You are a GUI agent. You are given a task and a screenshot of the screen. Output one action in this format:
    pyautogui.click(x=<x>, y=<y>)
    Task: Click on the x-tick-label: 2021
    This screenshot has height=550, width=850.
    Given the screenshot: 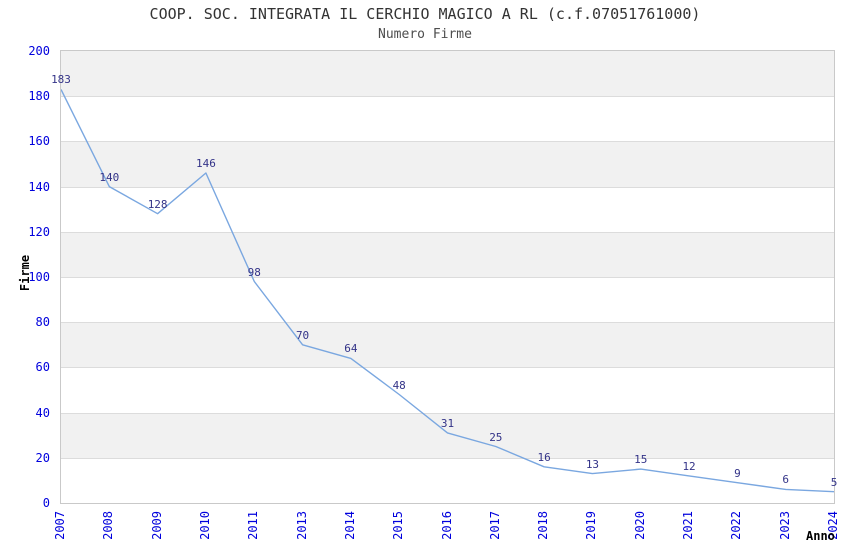 What is the action you would take?
    pyautogui.click(x=688, y=525)
    